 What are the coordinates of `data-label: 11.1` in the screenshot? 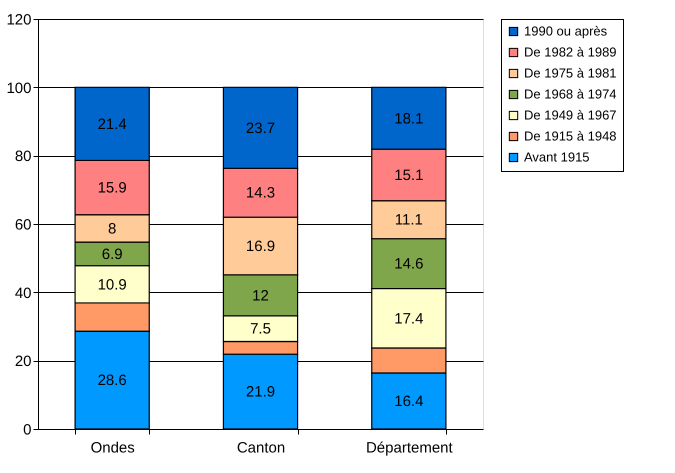 It's located at (408, 220).